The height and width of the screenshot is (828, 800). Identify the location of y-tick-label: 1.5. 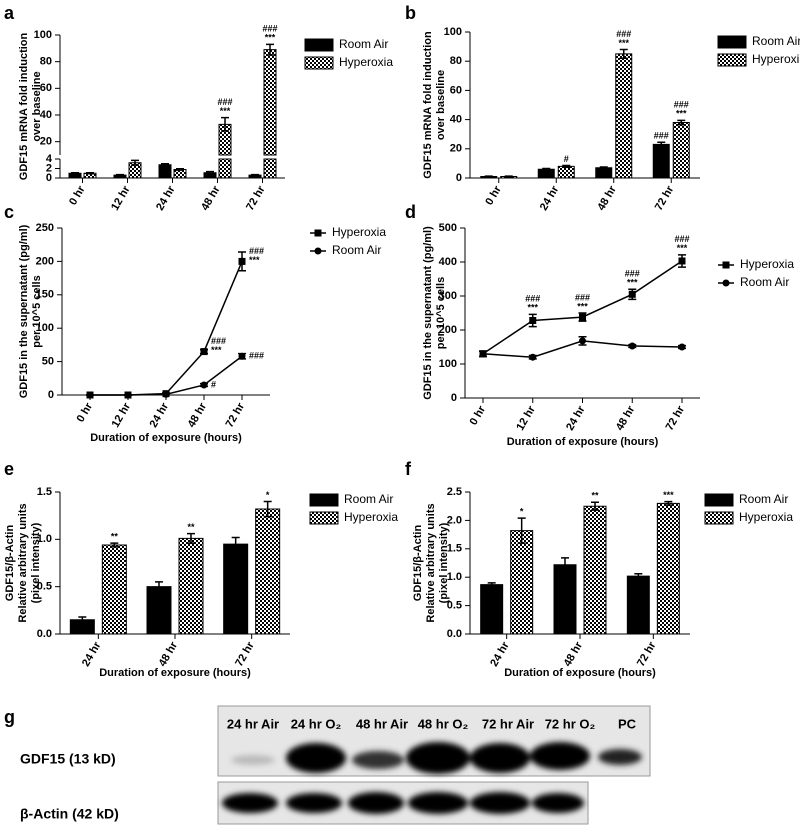
(454, 549).